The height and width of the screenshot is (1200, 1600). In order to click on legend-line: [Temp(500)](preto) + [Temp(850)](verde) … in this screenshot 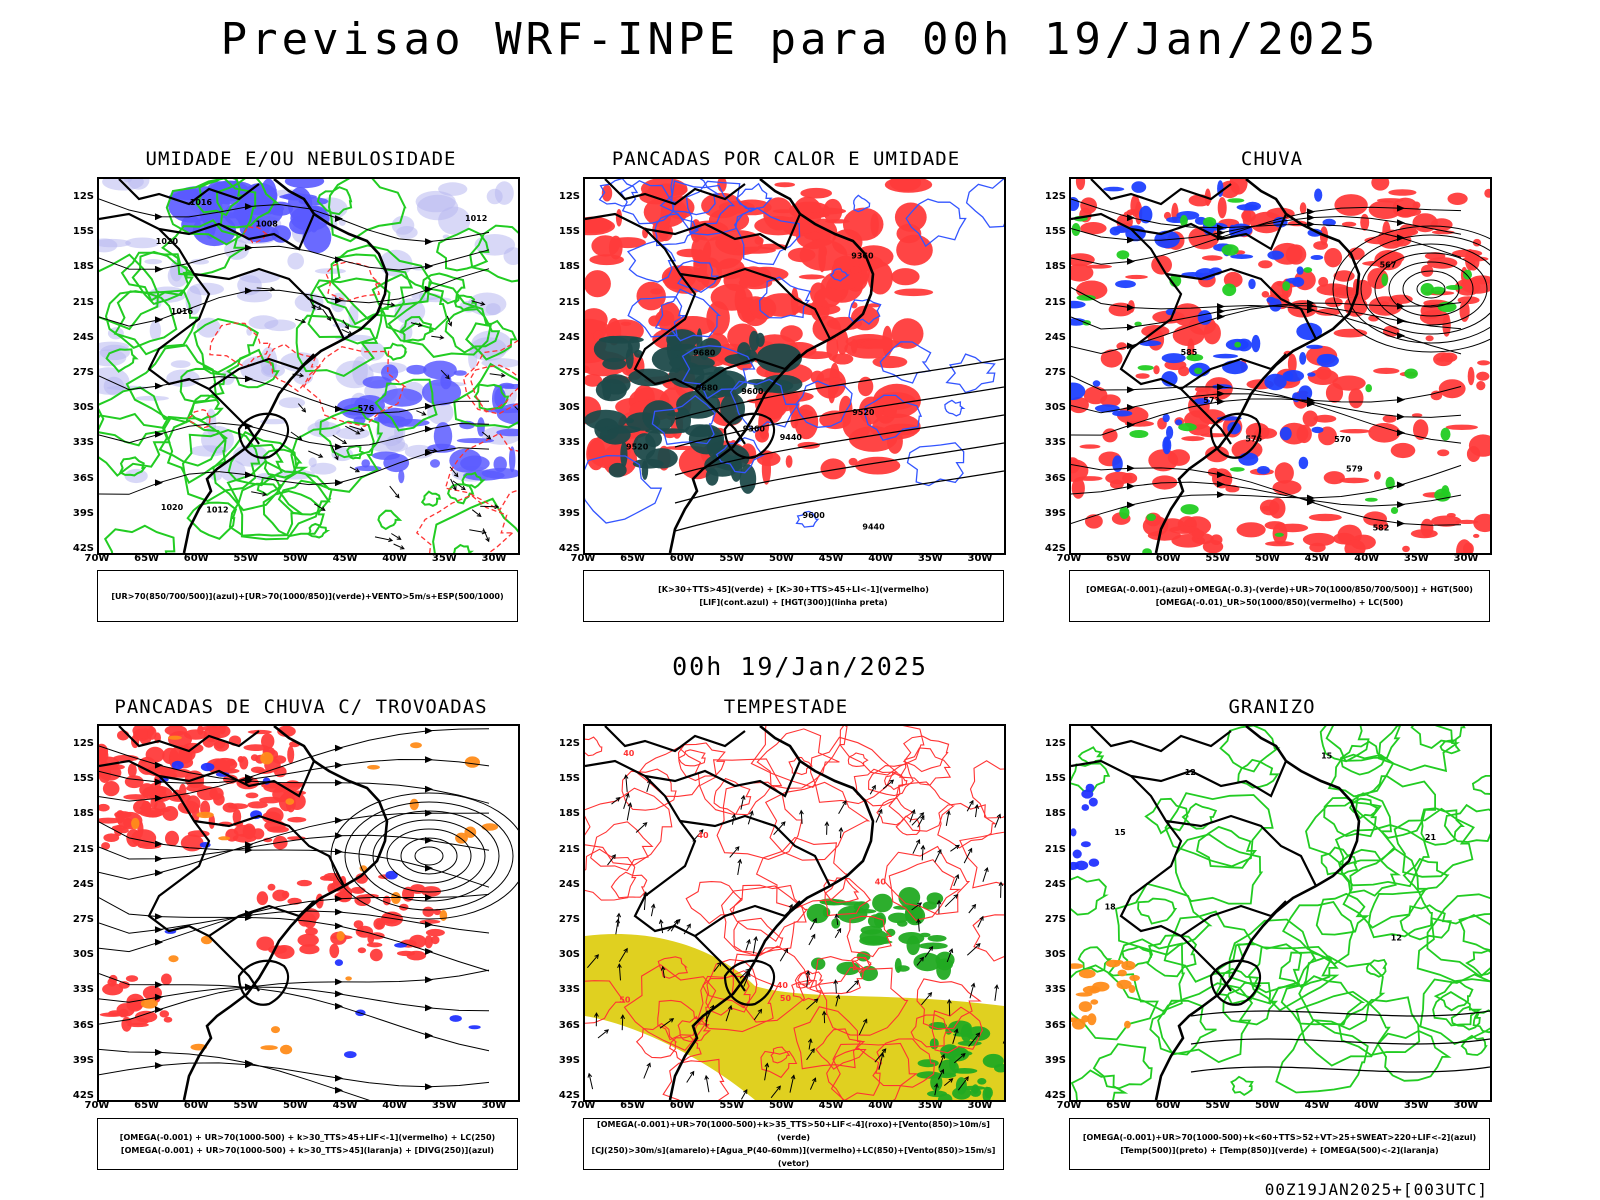, I will do `click(1279, 1150)`.